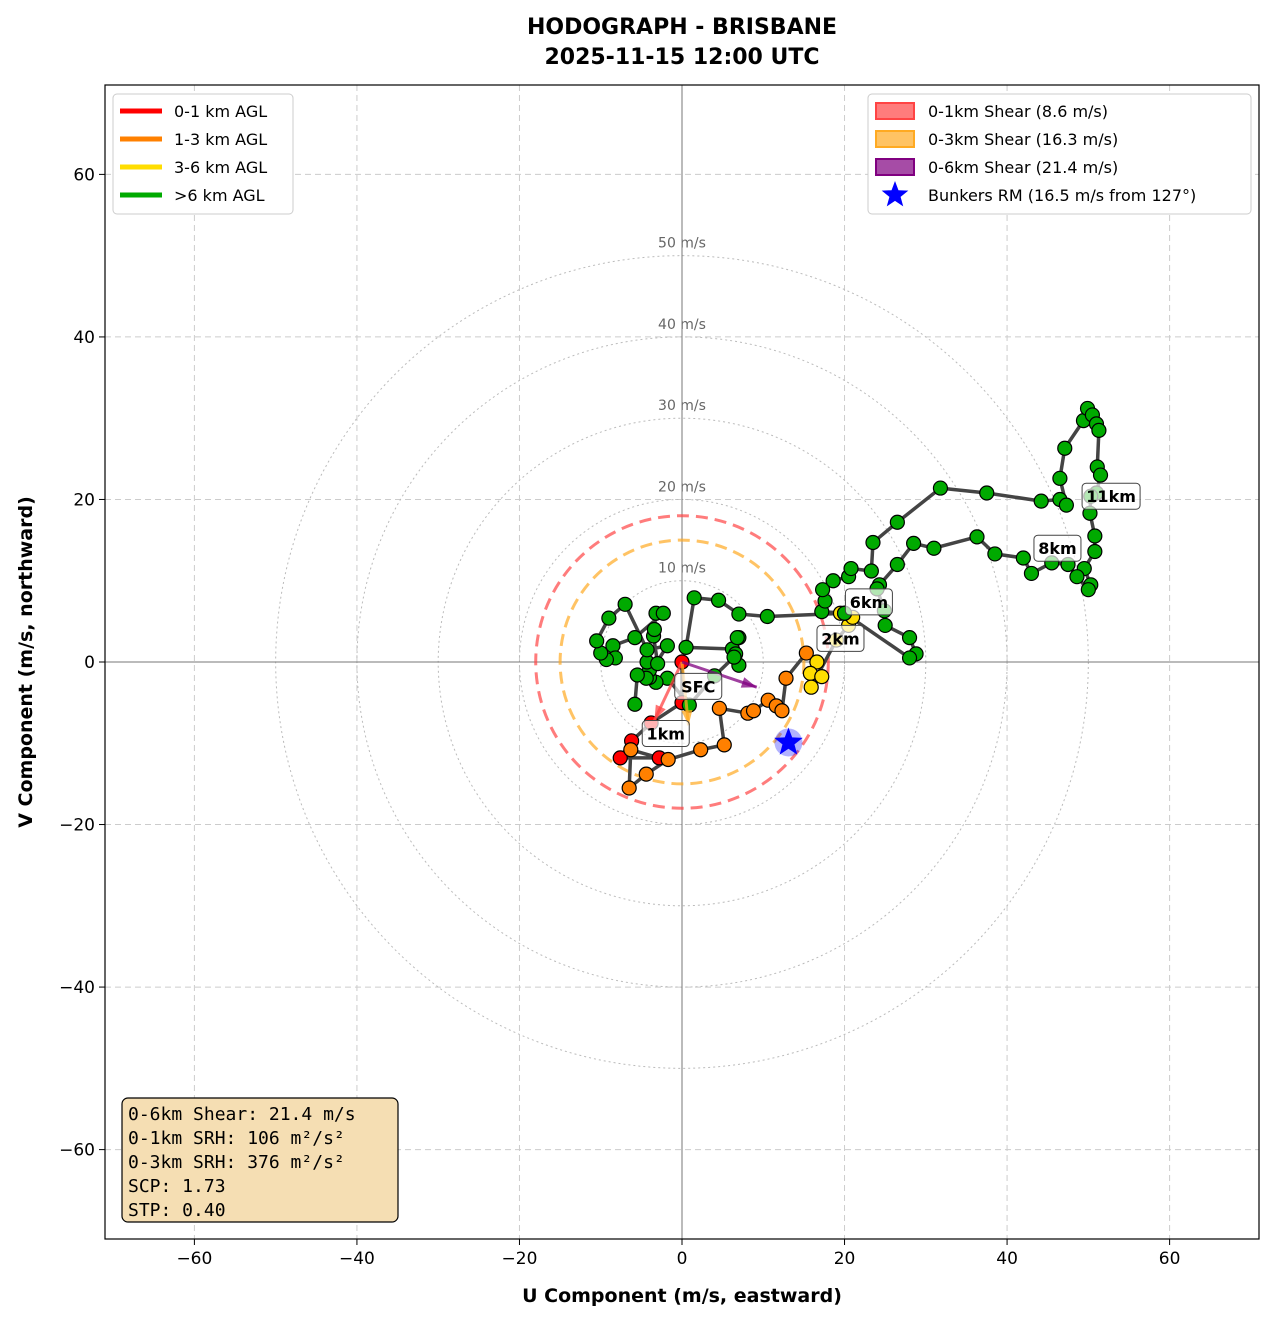 Image resolution: width=1275 pixels, height=1325 pixels. I want to click on legend-right-box, so click(1059, 154).